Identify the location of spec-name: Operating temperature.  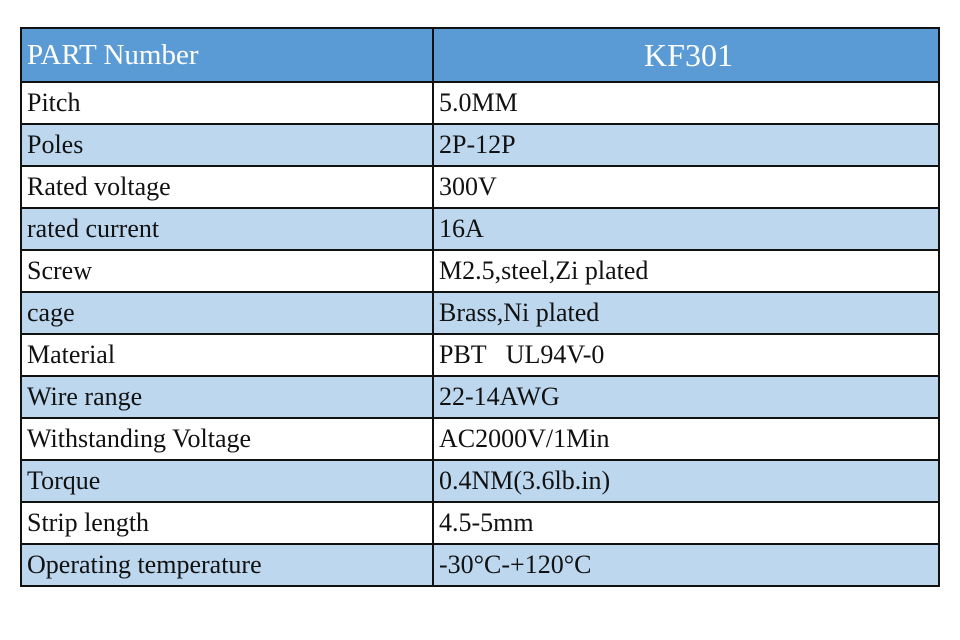
(227, 565).